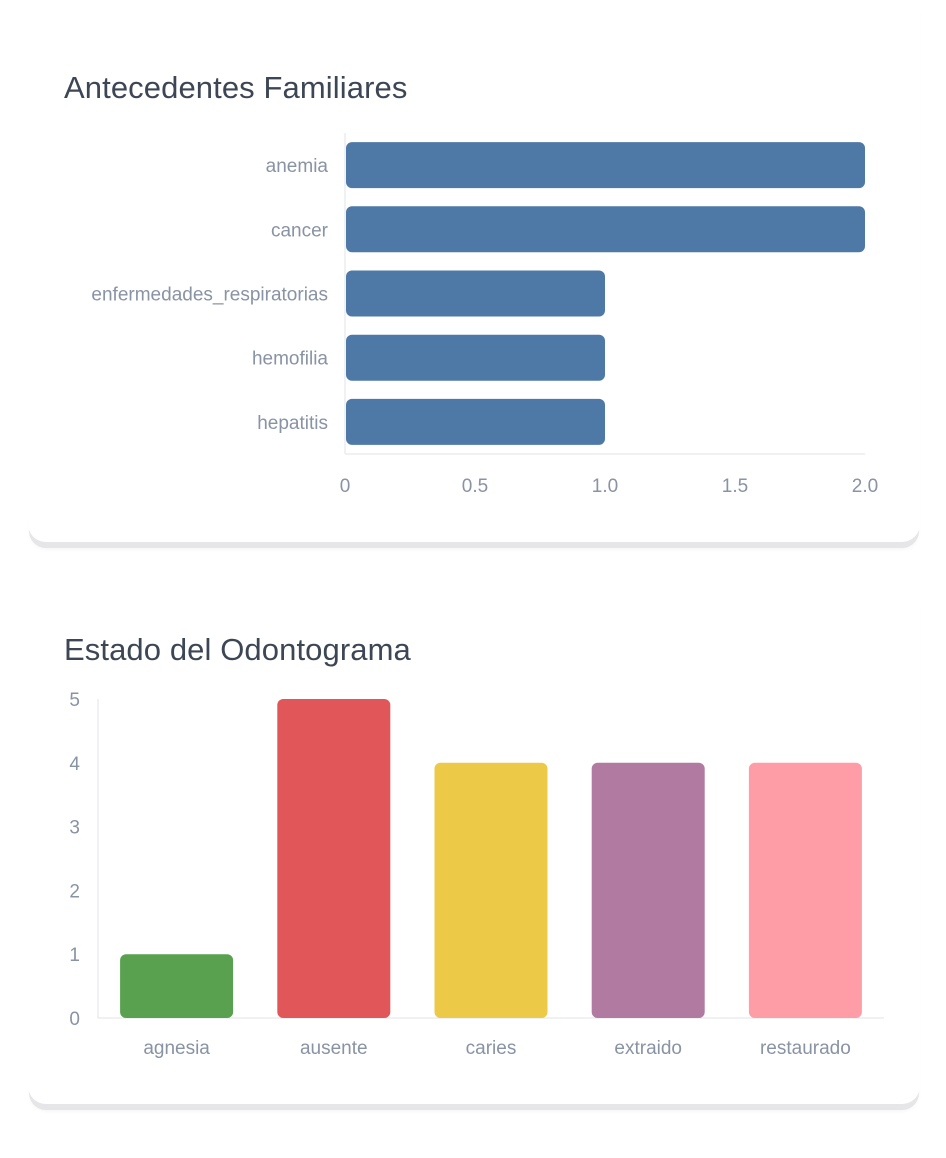 Image resolution: width=946 pixels, height=1158 pixels. What do you see at coordinates (491, 890) in the screenshot?
I see `bar-caries` at bounding box center [491, 890].